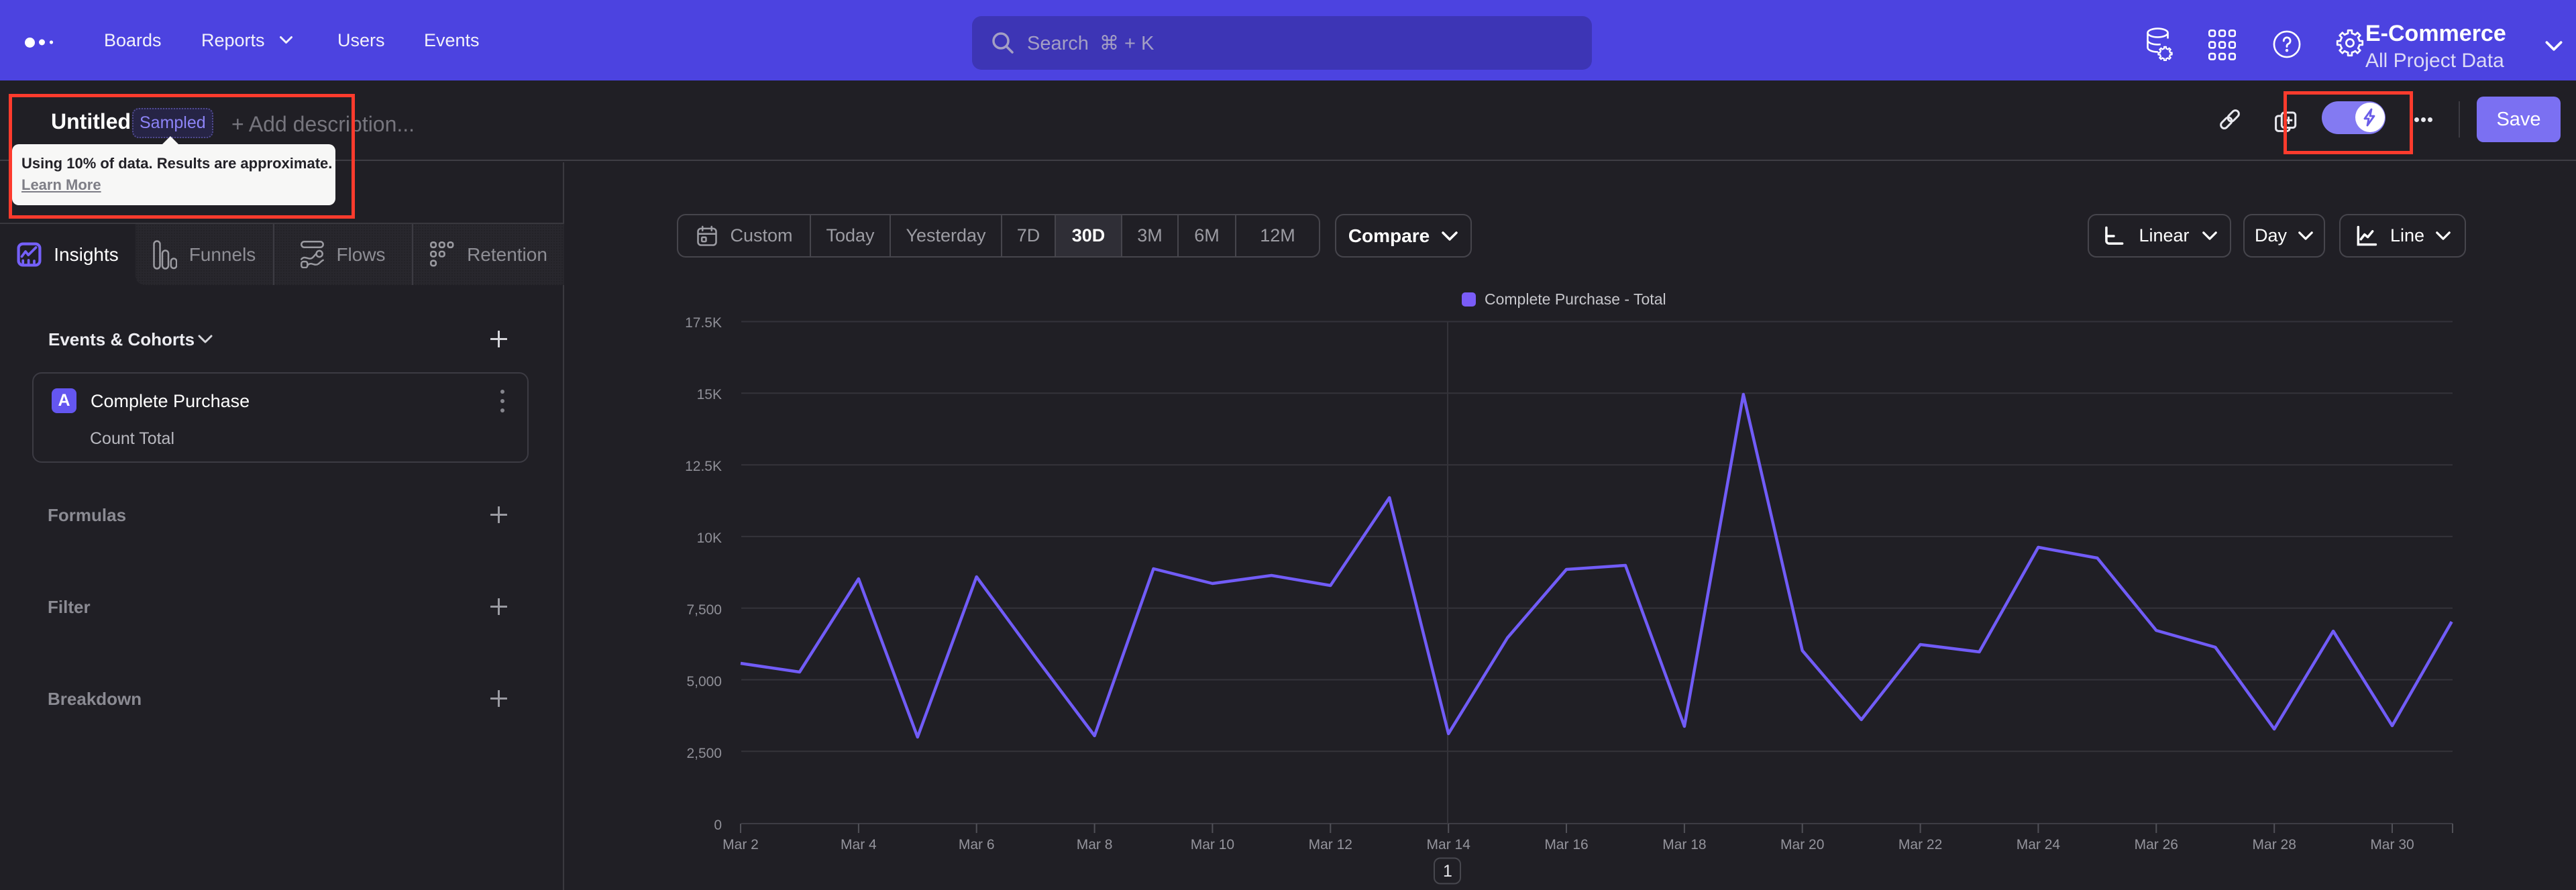  I want to click on svg-text: Mar 18, so click(1684, 844).